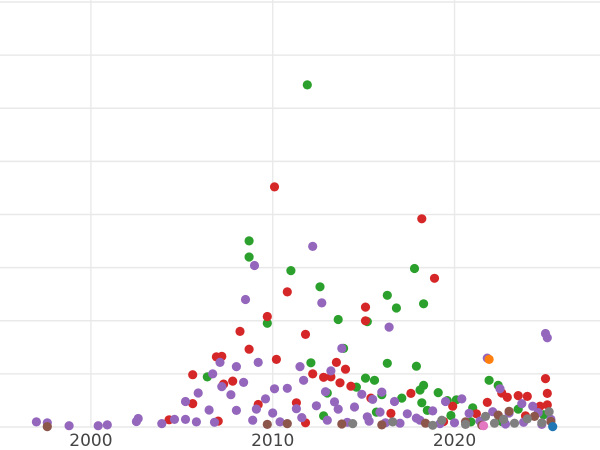 The height and width of the screenshot is (450, 600). Describe the element at coordinates (90, 440) in the screenshot. I see `x-tick-label: 2000` at that location.